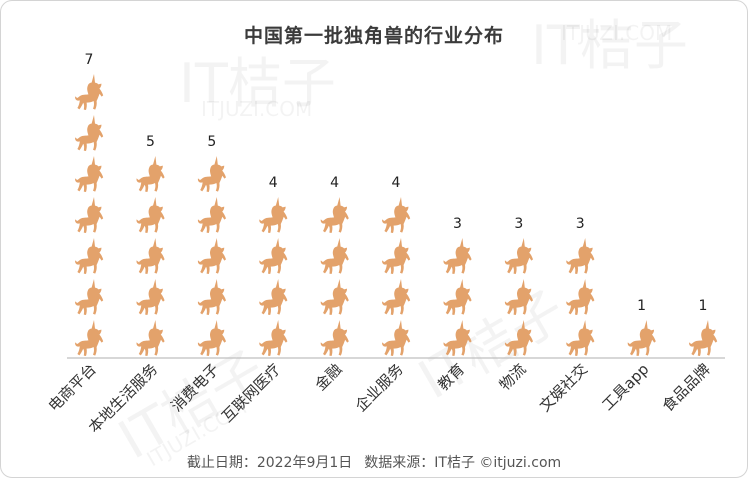 The image size is (748, 478). Describe the element at coordinates (373, 36) in the screenshot. I see `chart-title: 中国第一批独角兽的行业分布` at that location.